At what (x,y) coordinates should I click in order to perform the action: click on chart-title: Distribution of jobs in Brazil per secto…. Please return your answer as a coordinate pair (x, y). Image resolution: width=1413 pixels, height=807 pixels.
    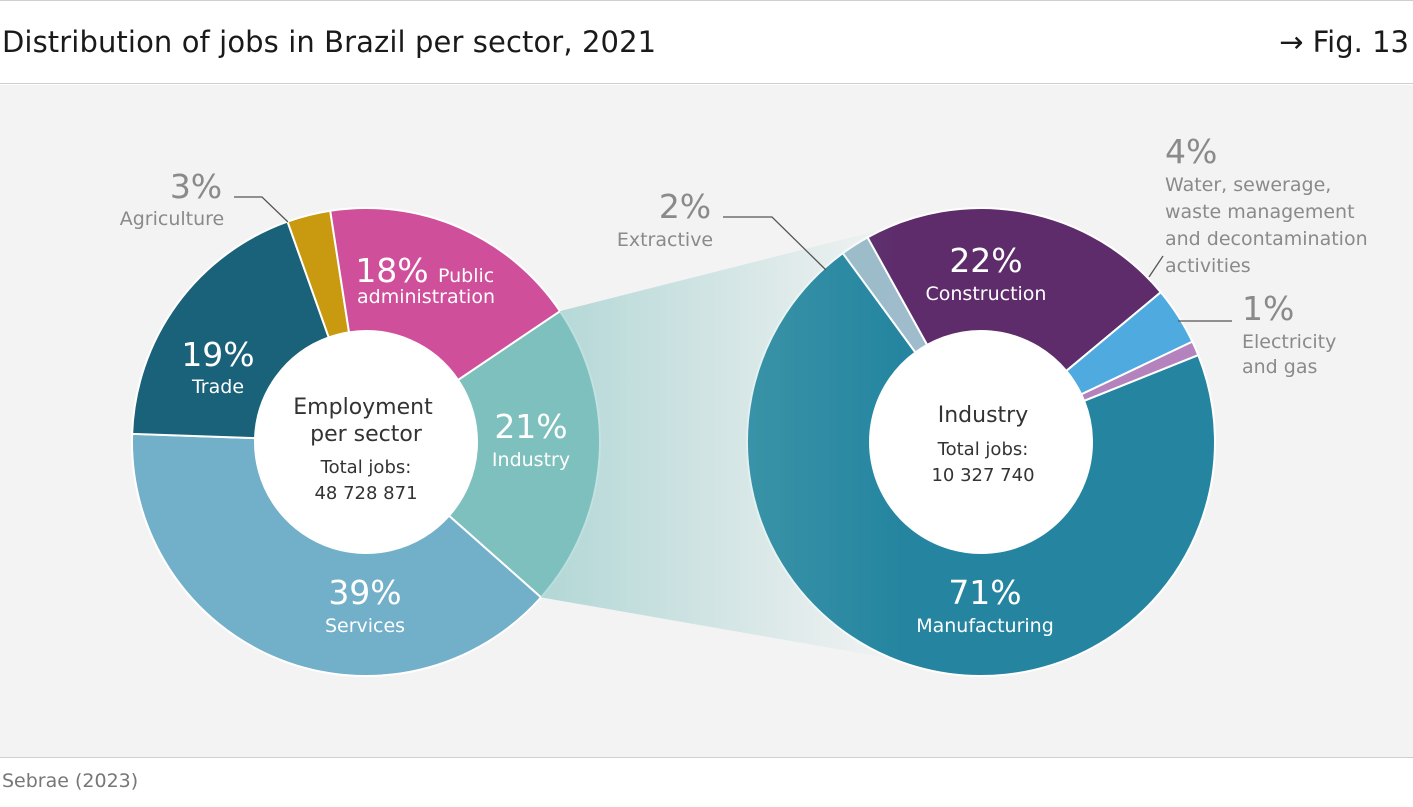
    Looking at the image, I should click on (329, 42).